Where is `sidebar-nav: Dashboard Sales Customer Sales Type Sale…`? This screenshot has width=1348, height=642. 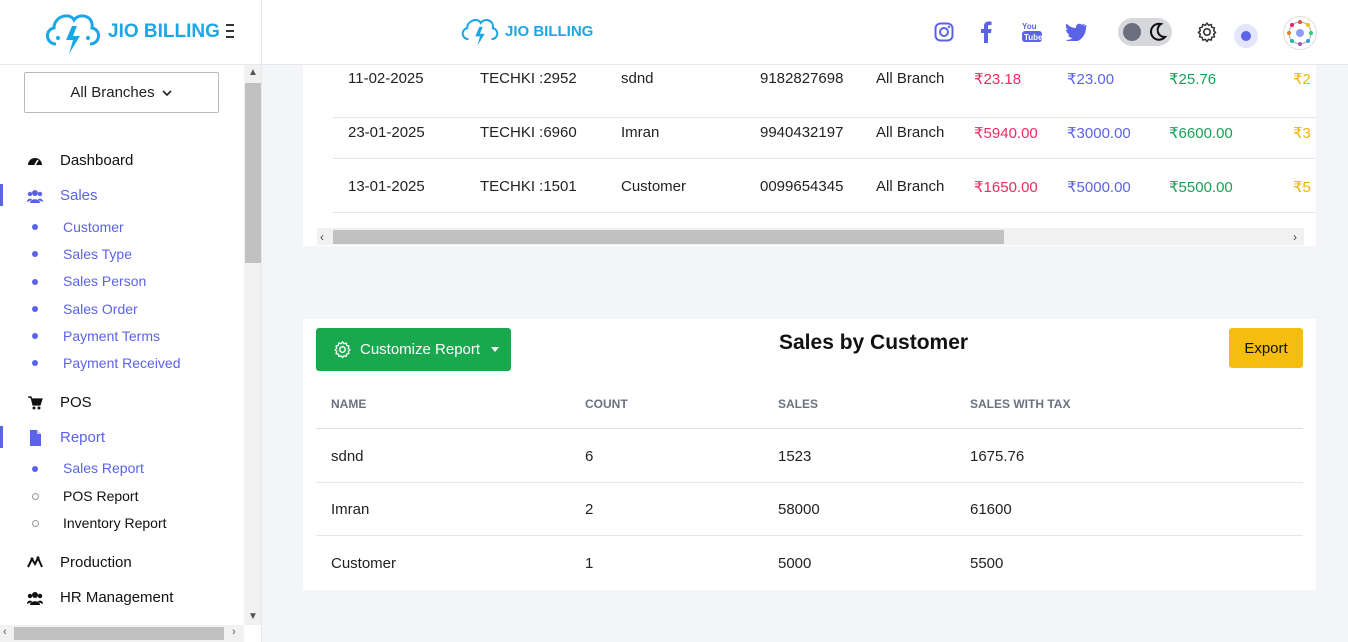 sidebar-nav: Dashboard Sales Customer Sales Type Sale… is located at coordinates (122, 379).